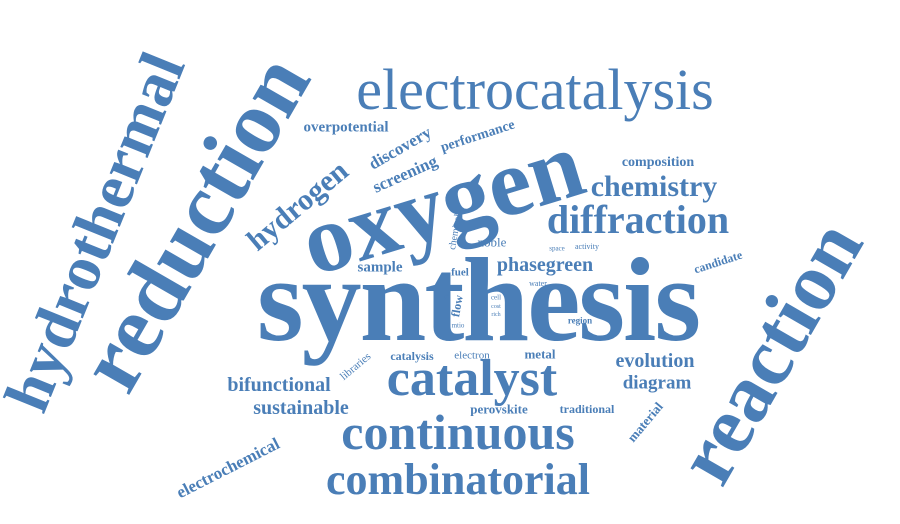  I want to click on word-overpotential: overpotential, so click(346, 127).